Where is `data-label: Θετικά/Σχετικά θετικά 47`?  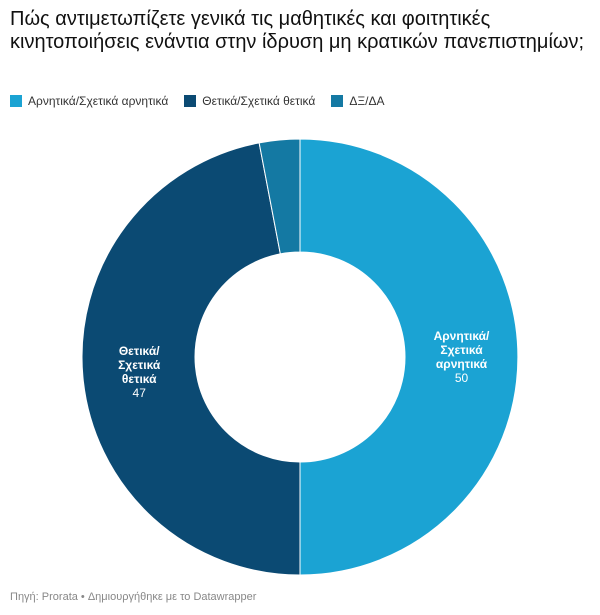 data-label: Θετικά/Σχετικά θετικά 47 is located at coordinates (139, 372).